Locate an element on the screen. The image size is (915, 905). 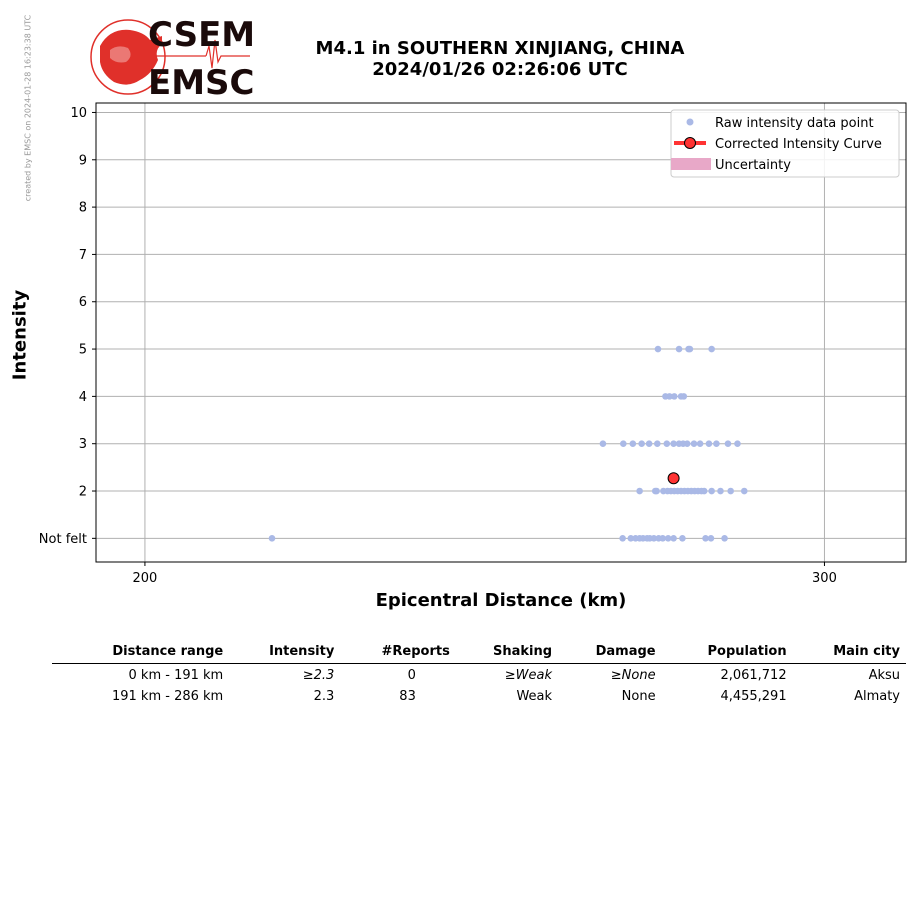
y-tick-label: 10 is located at coordinates (78, 113).